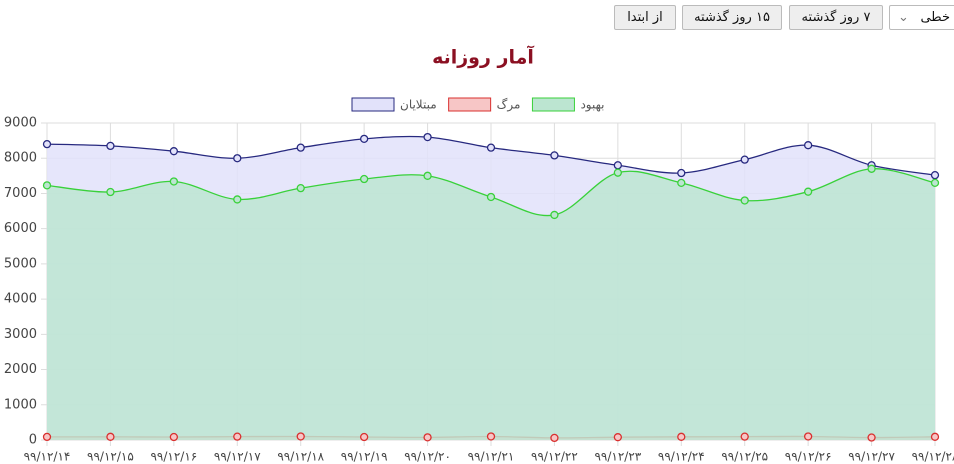  I want to click on y-tick-label: 6000, so click(20, 228).